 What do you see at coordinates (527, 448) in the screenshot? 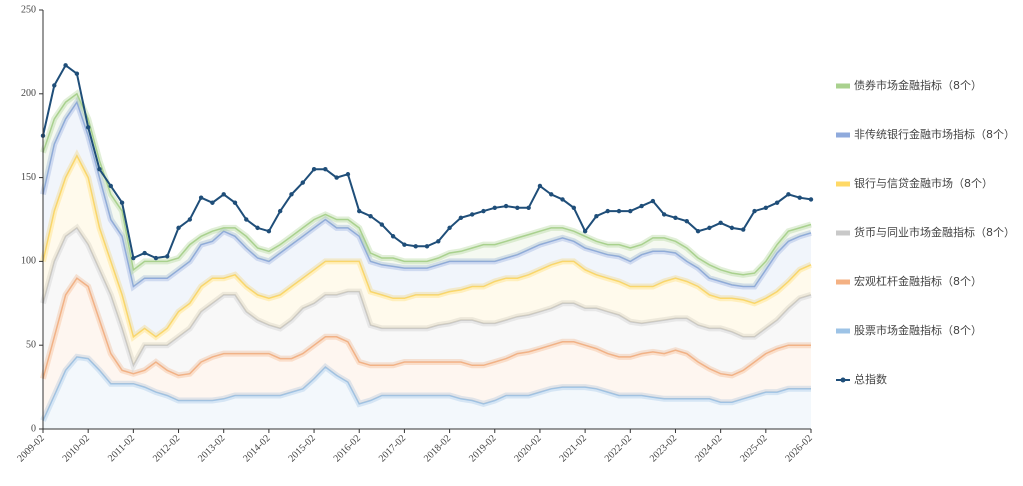
I see `x-tick-label: 2020-02` at bounding box center [527, 448].